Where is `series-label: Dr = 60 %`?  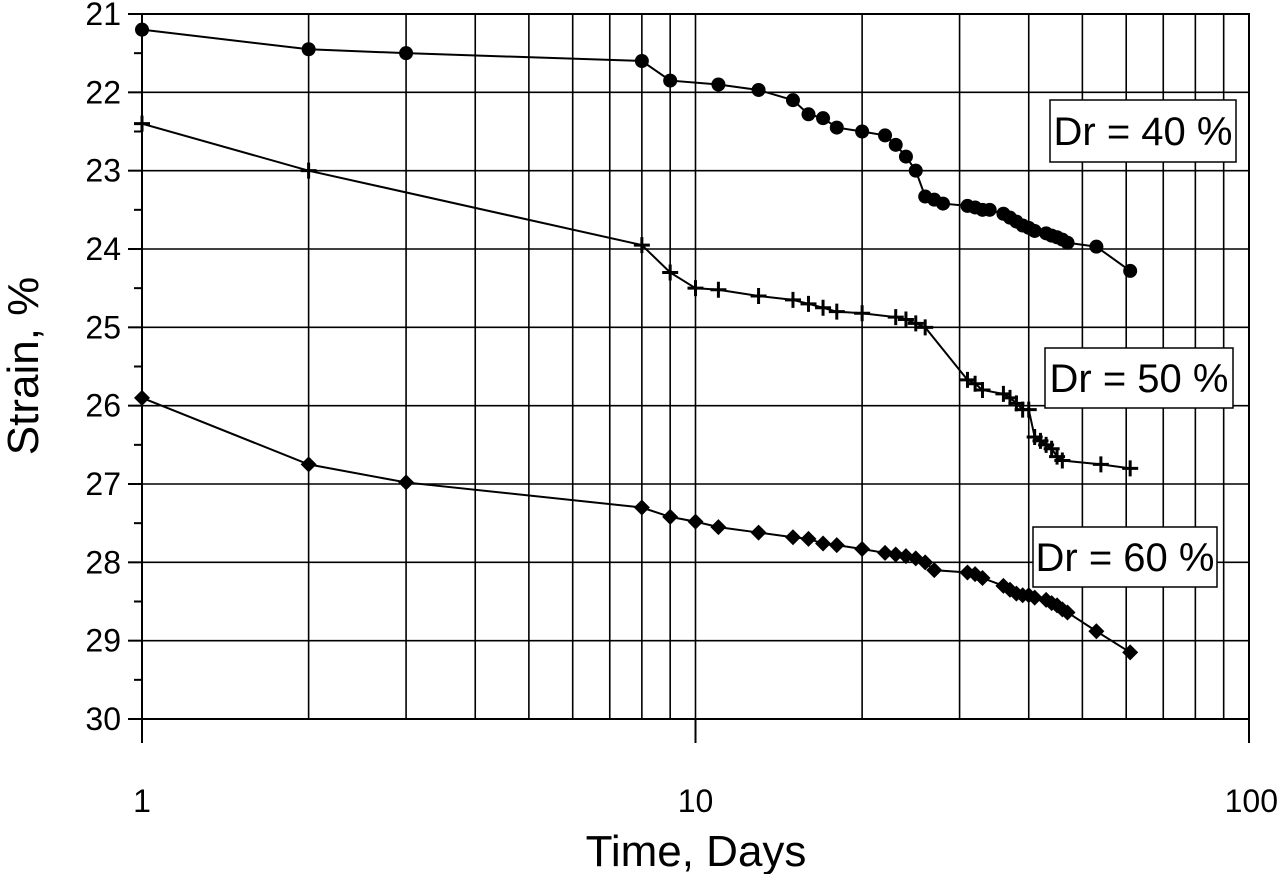 series-label: Dr = 60 % is located at coordinates (1125, 558).